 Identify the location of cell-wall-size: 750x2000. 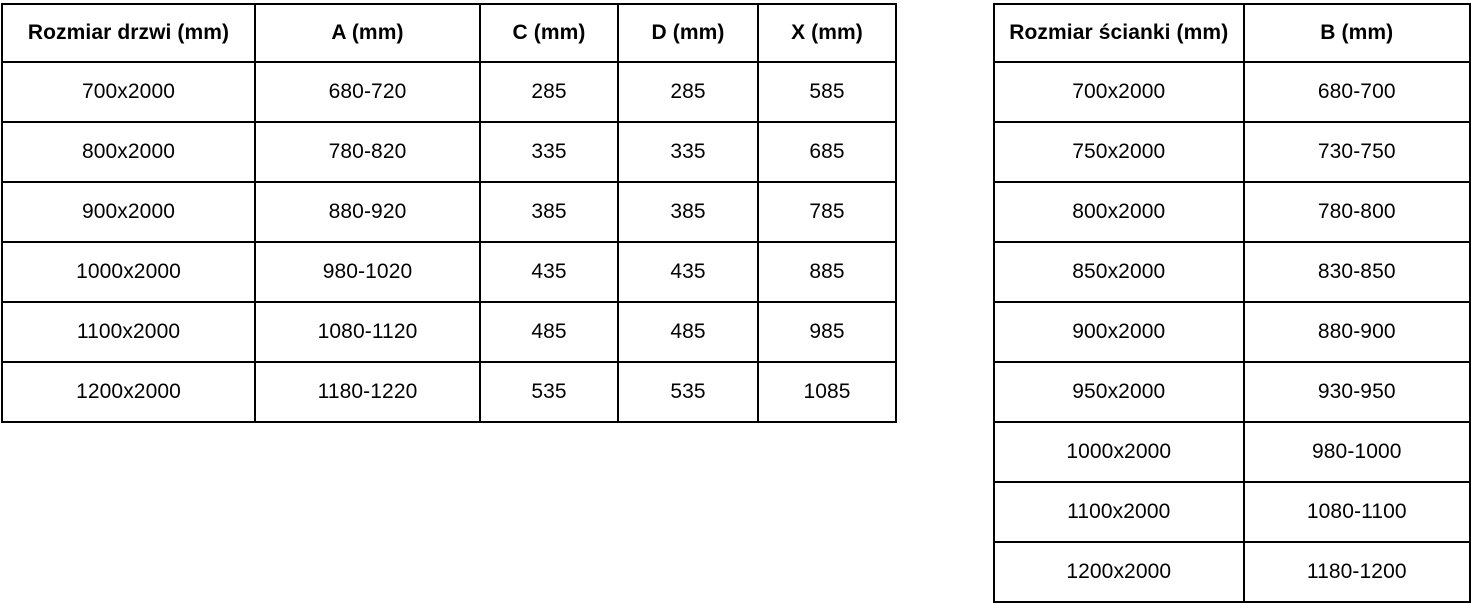
(1119, 152).